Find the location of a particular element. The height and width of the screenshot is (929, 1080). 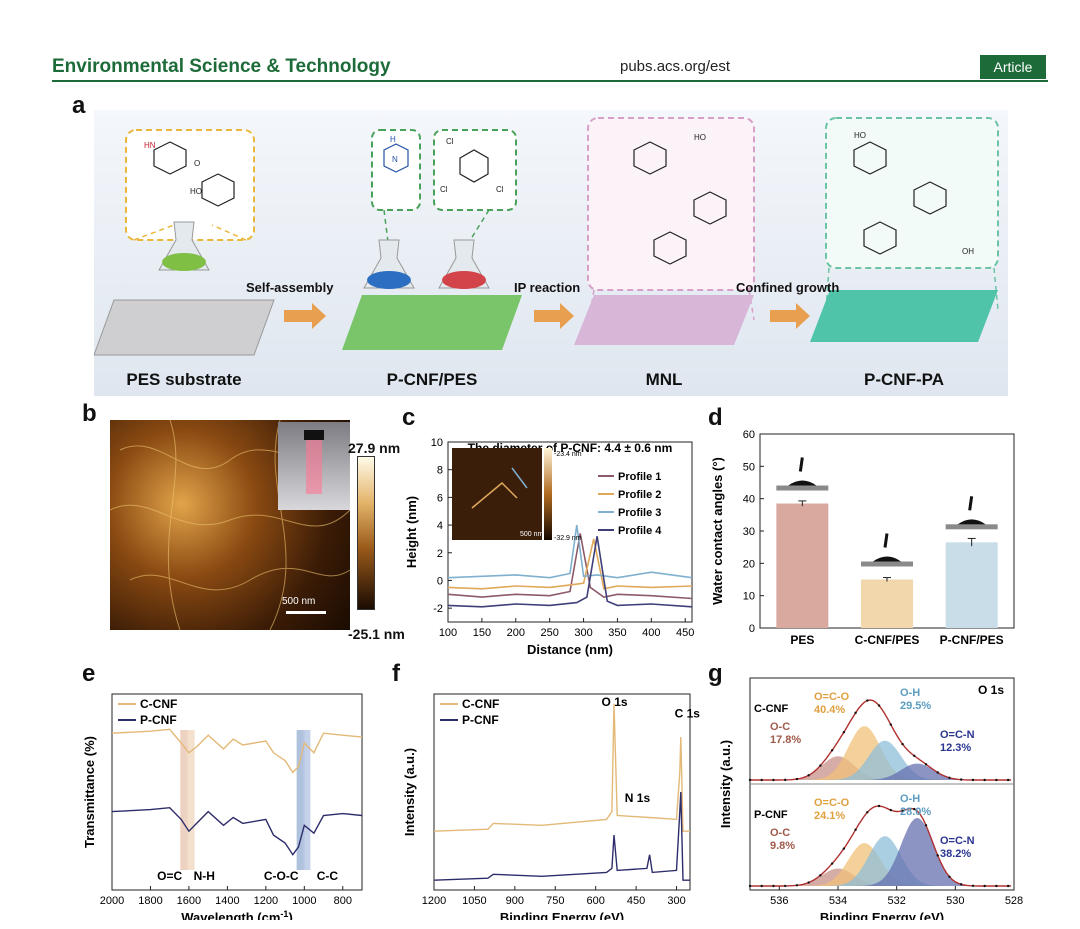

band-oc is located at coordinates (184, 800).